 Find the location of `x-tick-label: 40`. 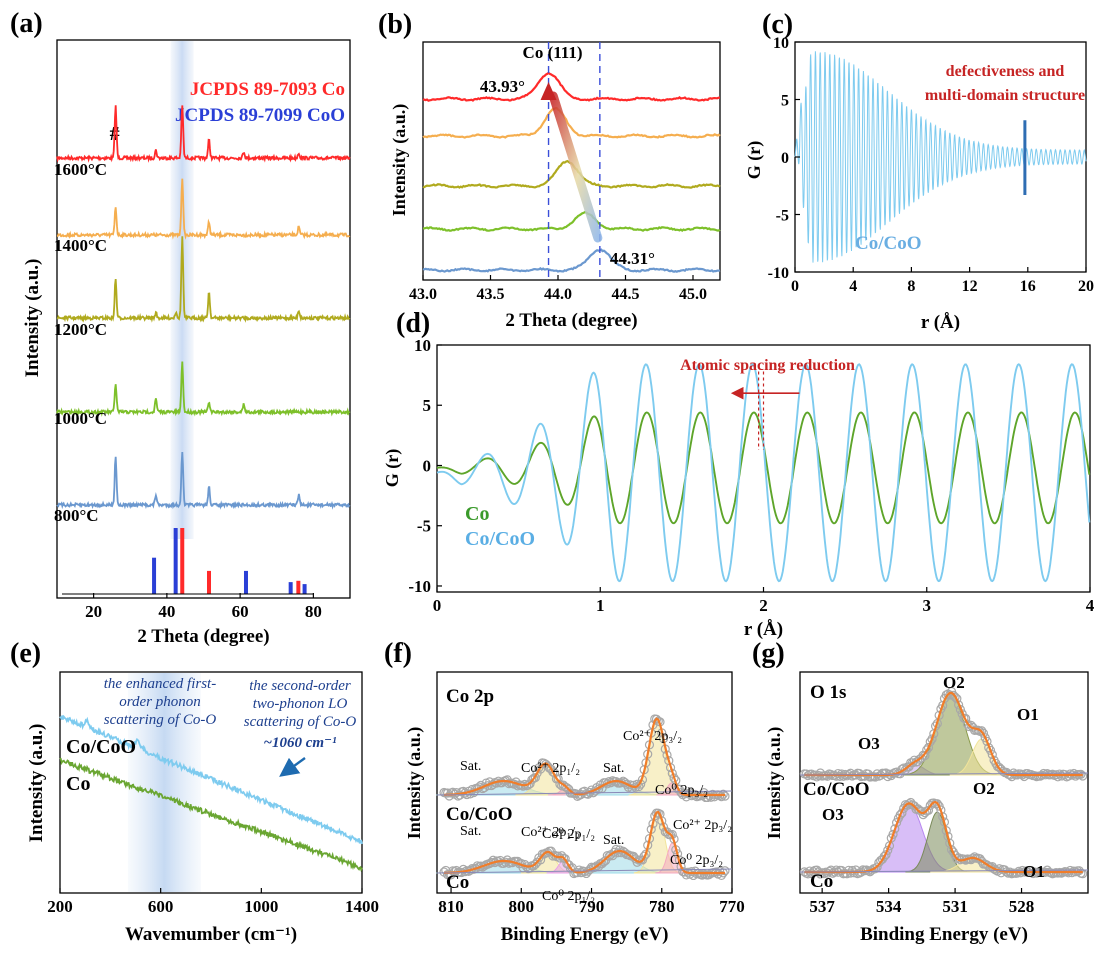

x-tick-label: 40 is located at coordinates (166, 611).